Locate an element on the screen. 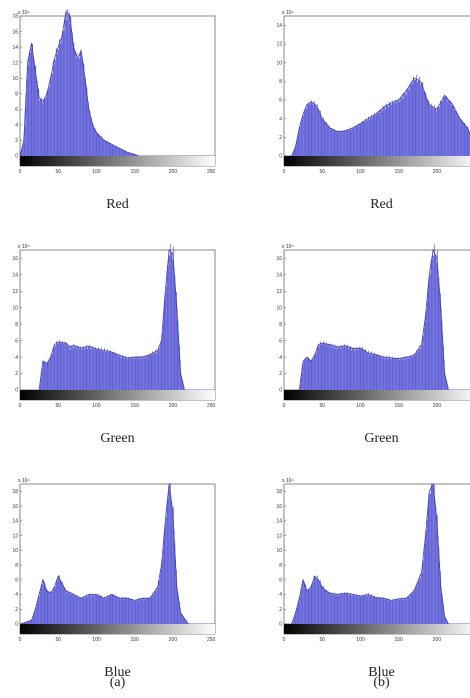  y-tick-label: 4 is located at coordinates (280, 595).